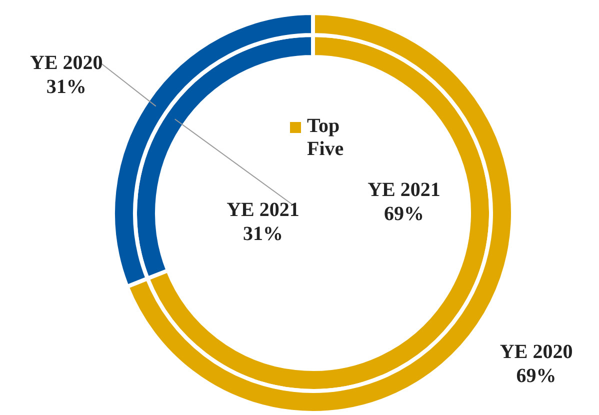 The image size is (599, 415). What do you see at coordinates (66, 63) in the screenshot?
I see `text: YE 2020` at bounding box center [66, 63].